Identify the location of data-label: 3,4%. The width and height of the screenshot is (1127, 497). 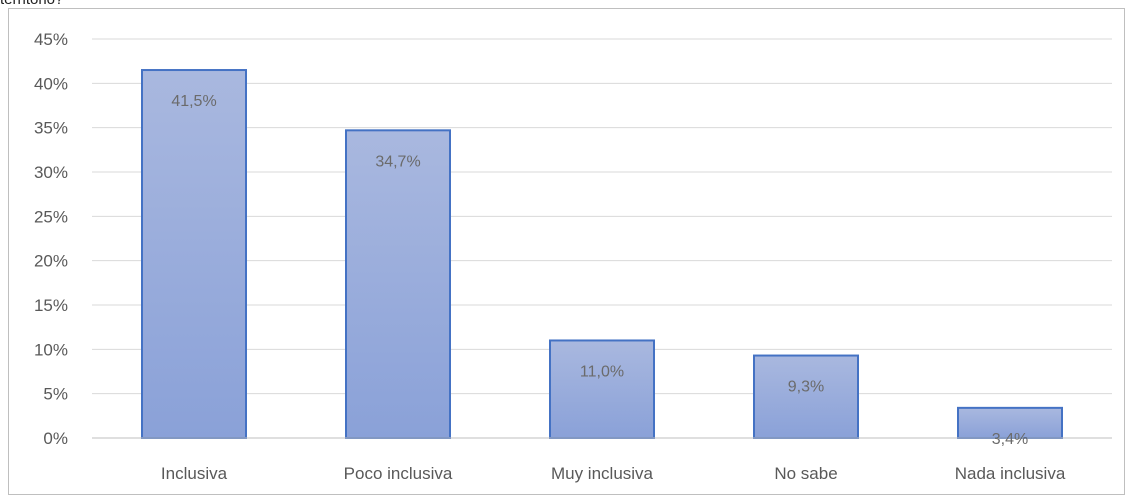
(1010, 439).